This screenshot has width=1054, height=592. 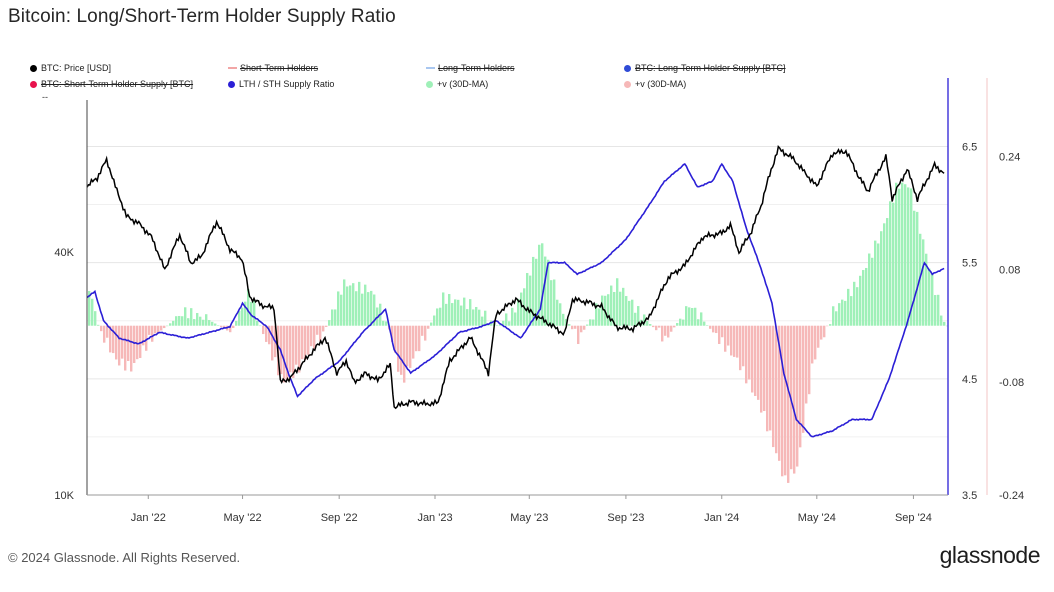 What do you see at coordinates (655, 84) in the screenshot?
I see `legend-item-negative-ma: +v (30D-MA)` at bounding box center [655, 84].